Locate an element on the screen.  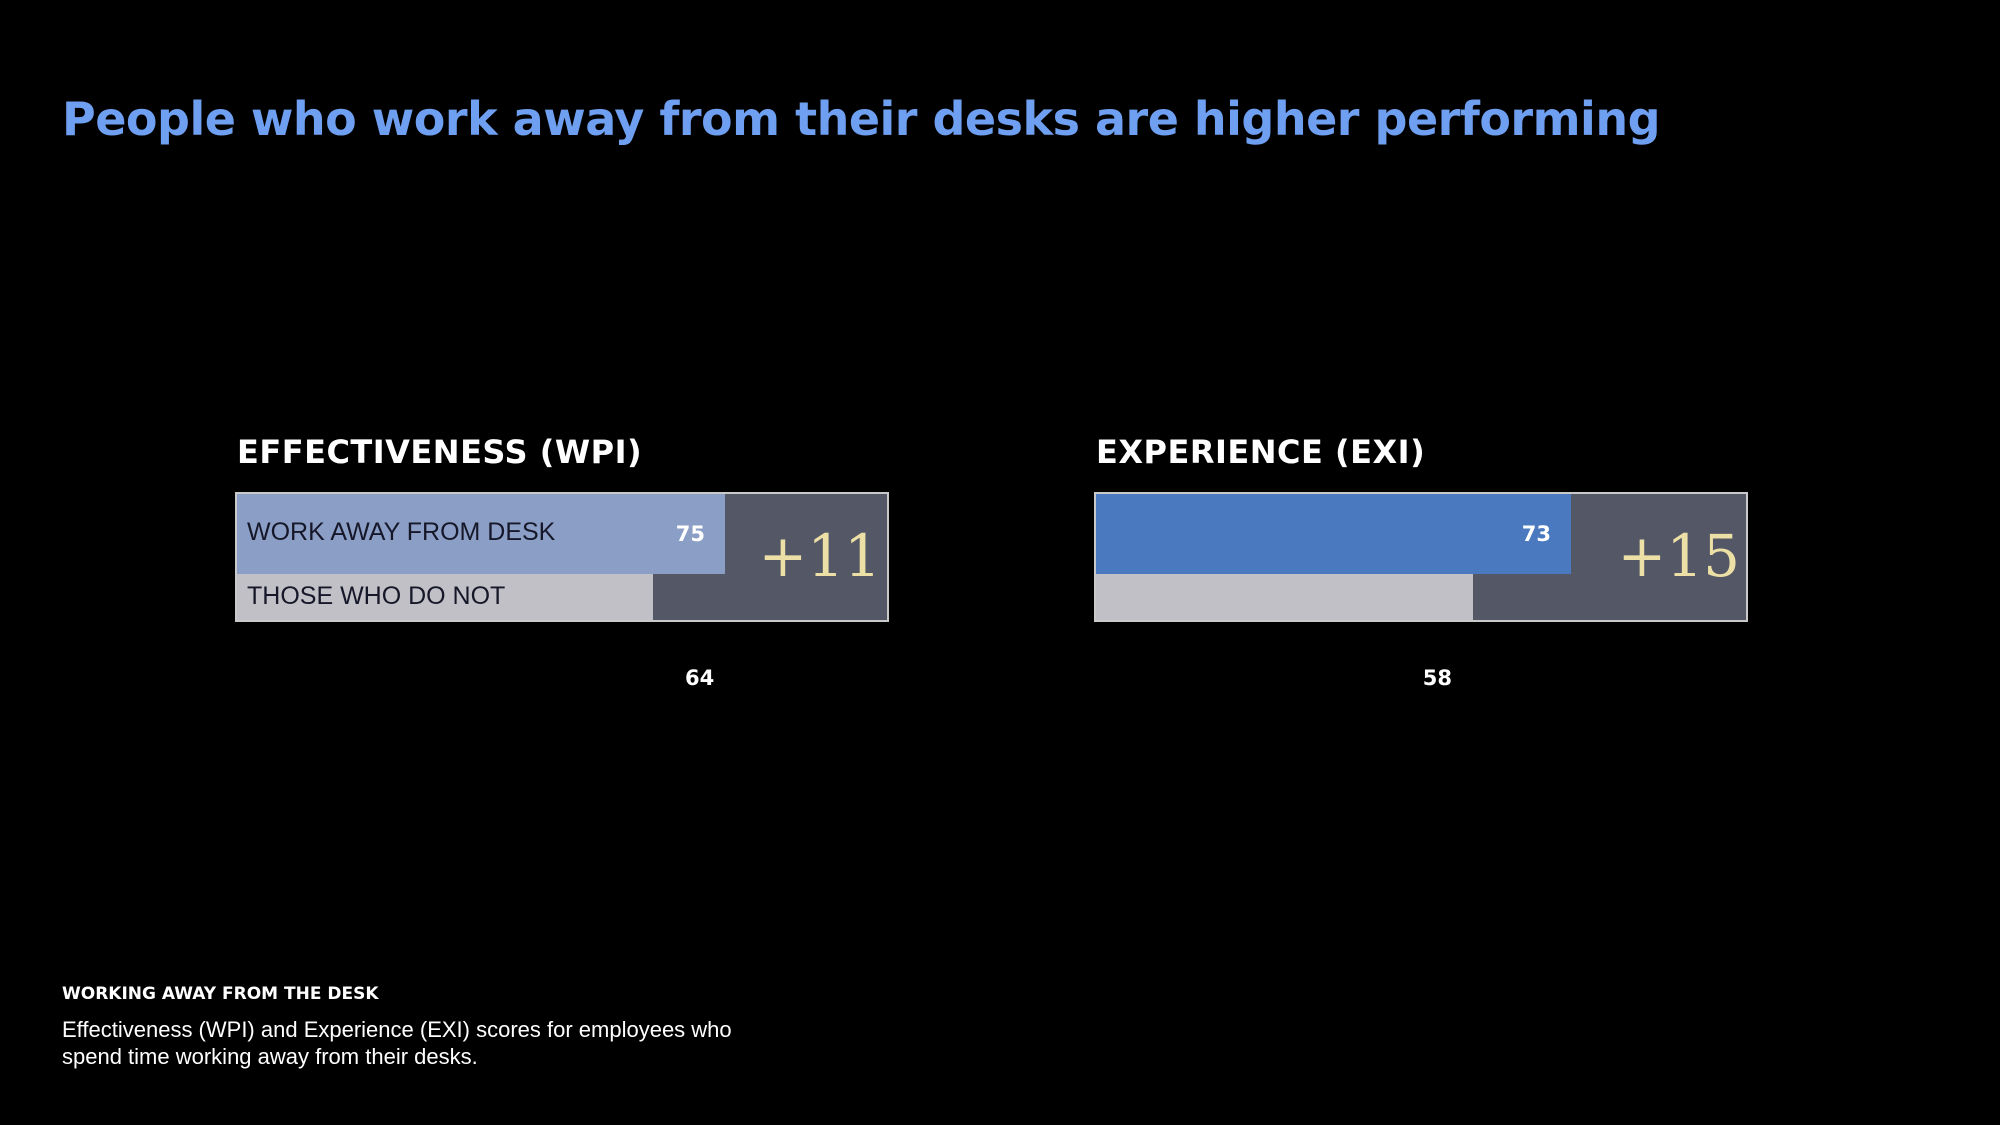
bar-those-who-do-not: 58 is located at coordinates (1284, 632).